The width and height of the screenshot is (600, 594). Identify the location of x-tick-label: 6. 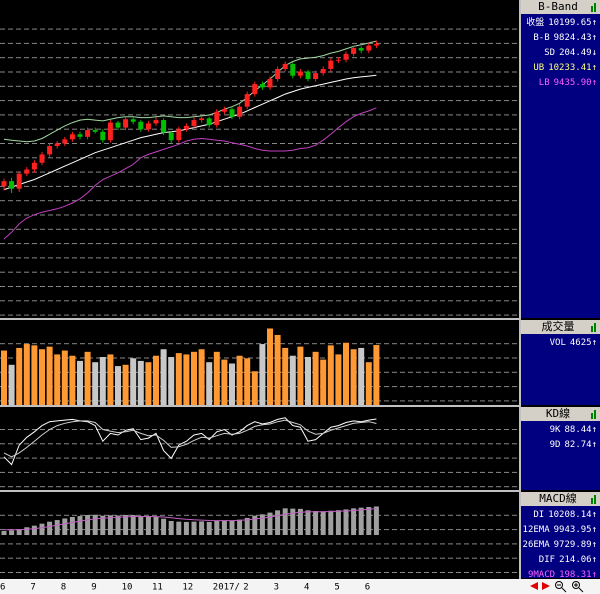
(367, 588).